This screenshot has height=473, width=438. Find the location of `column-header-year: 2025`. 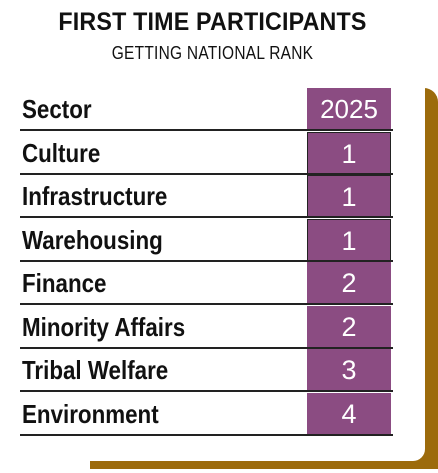

column-header-year: 2025 is located at coordinates (349, 109).